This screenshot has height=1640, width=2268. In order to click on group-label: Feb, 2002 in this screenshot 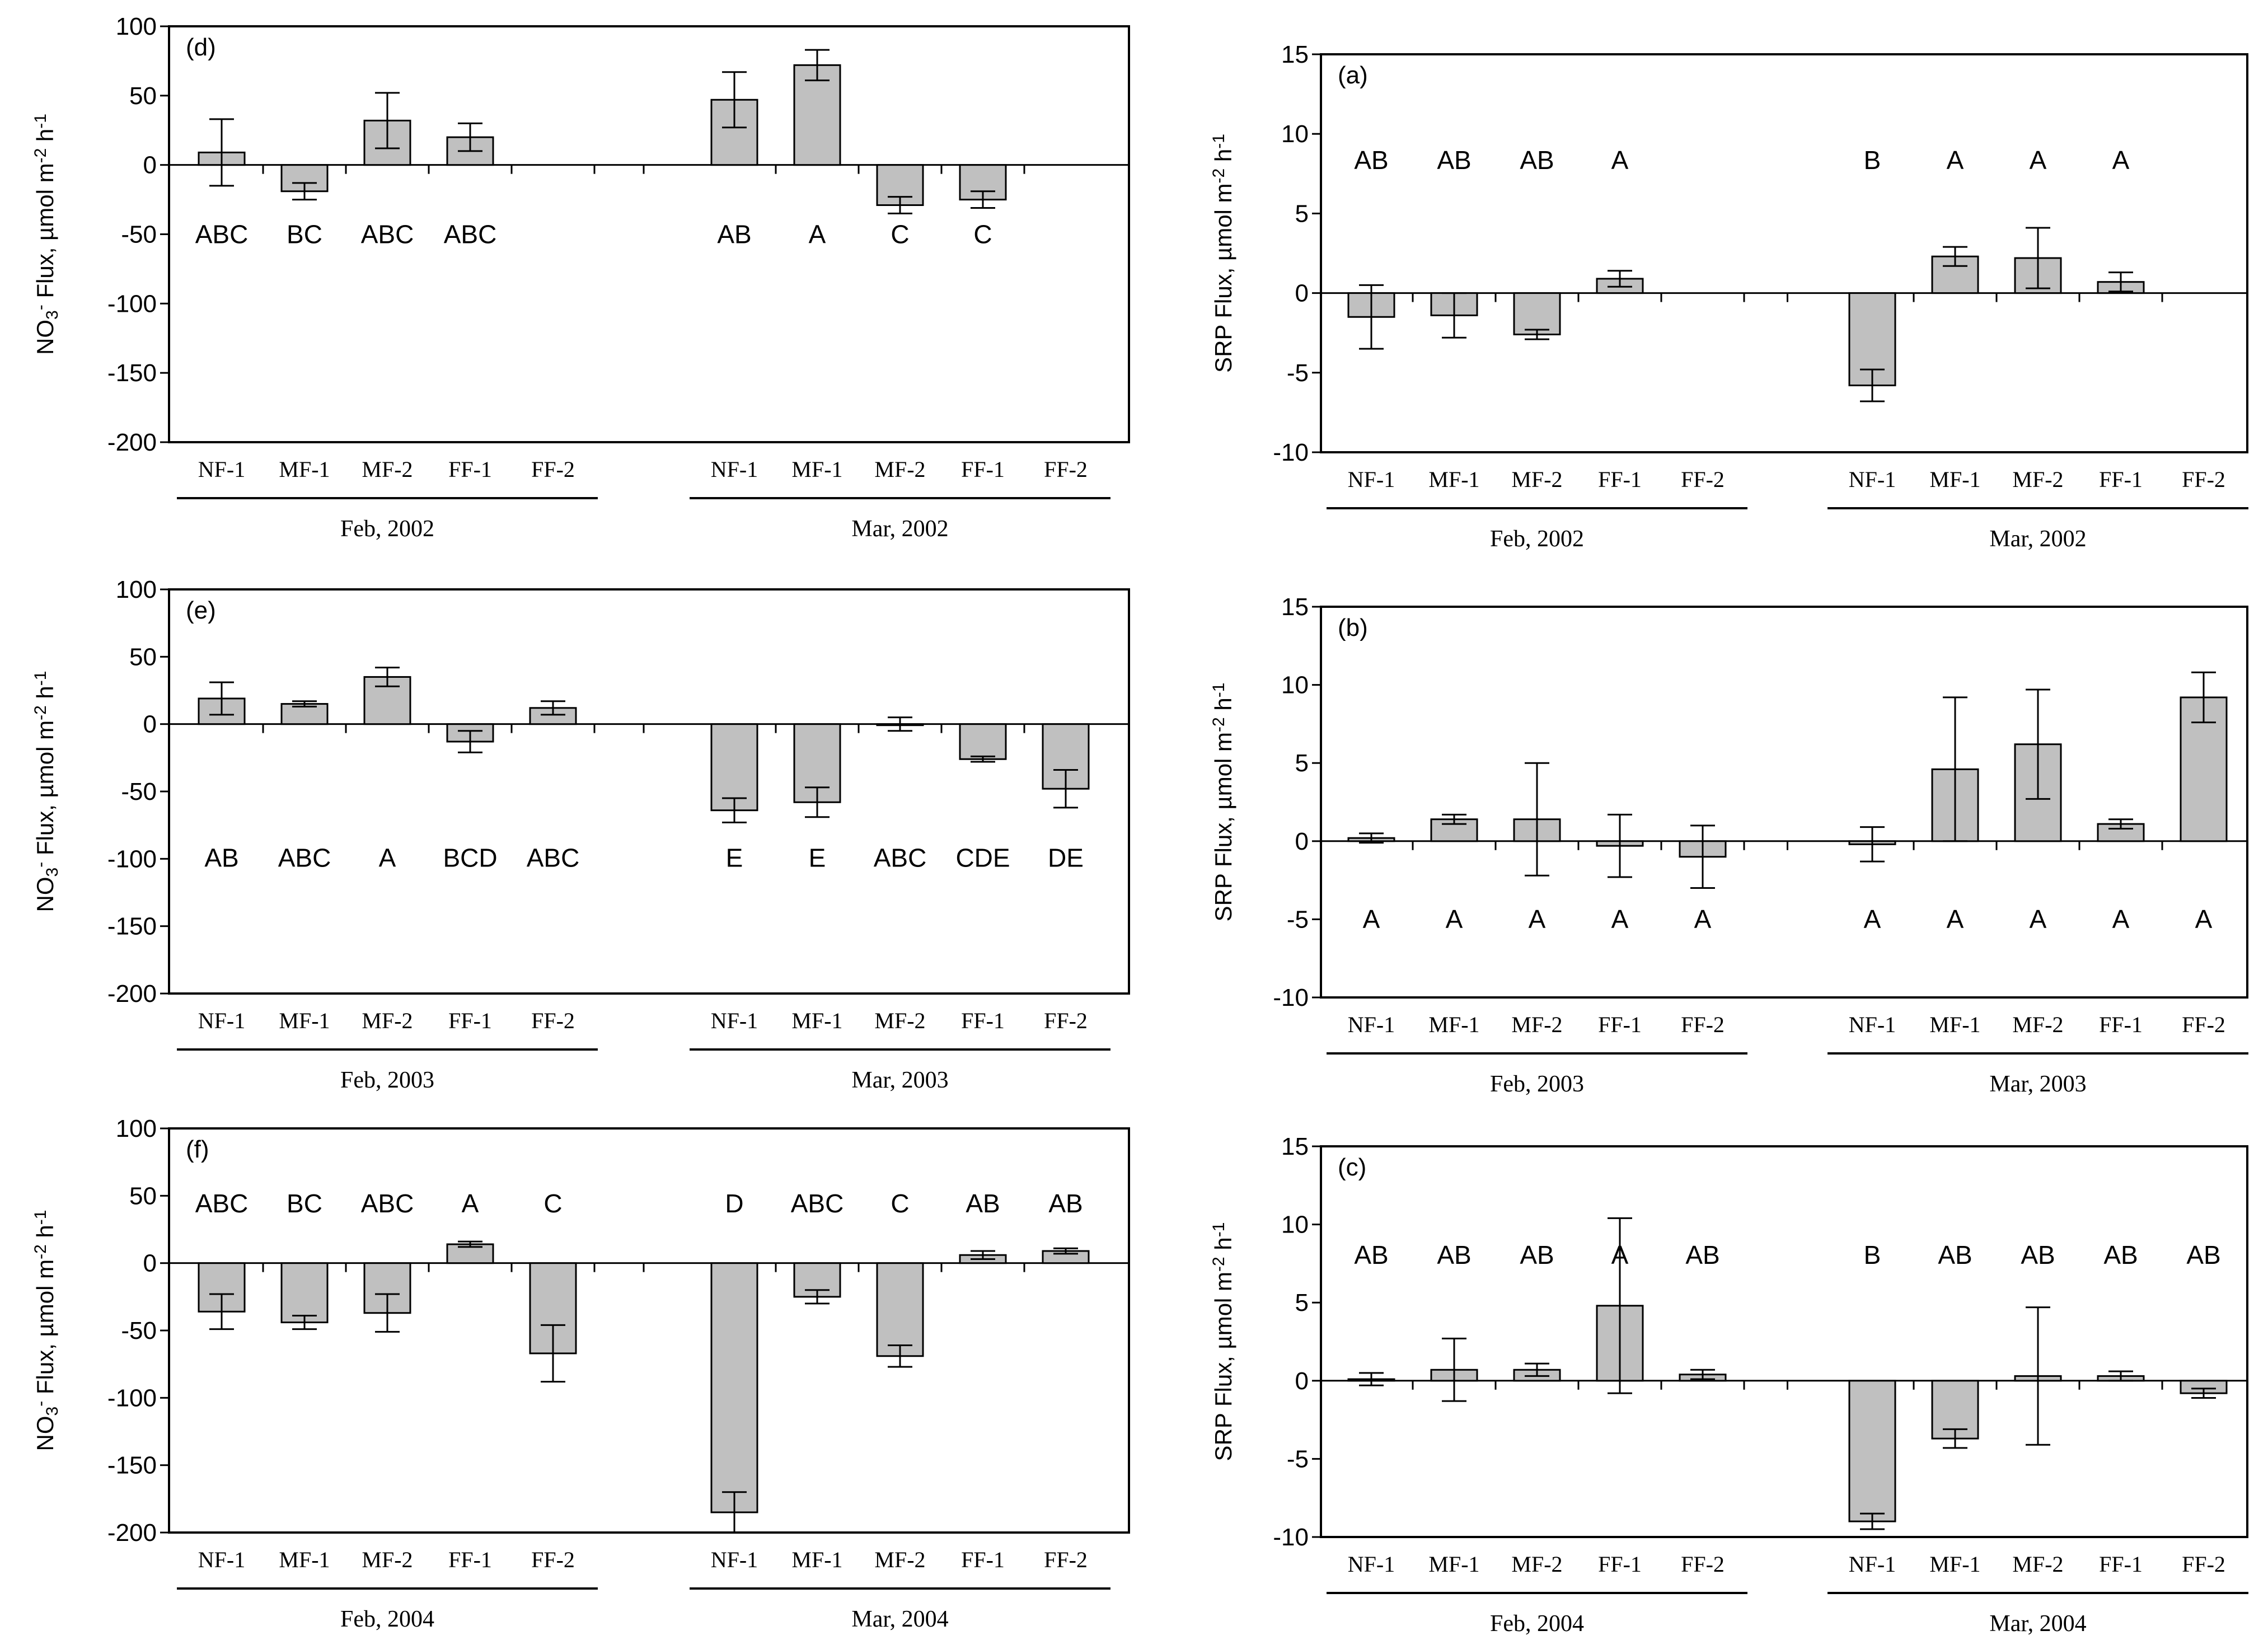, I will do `click(1537, 539)`.